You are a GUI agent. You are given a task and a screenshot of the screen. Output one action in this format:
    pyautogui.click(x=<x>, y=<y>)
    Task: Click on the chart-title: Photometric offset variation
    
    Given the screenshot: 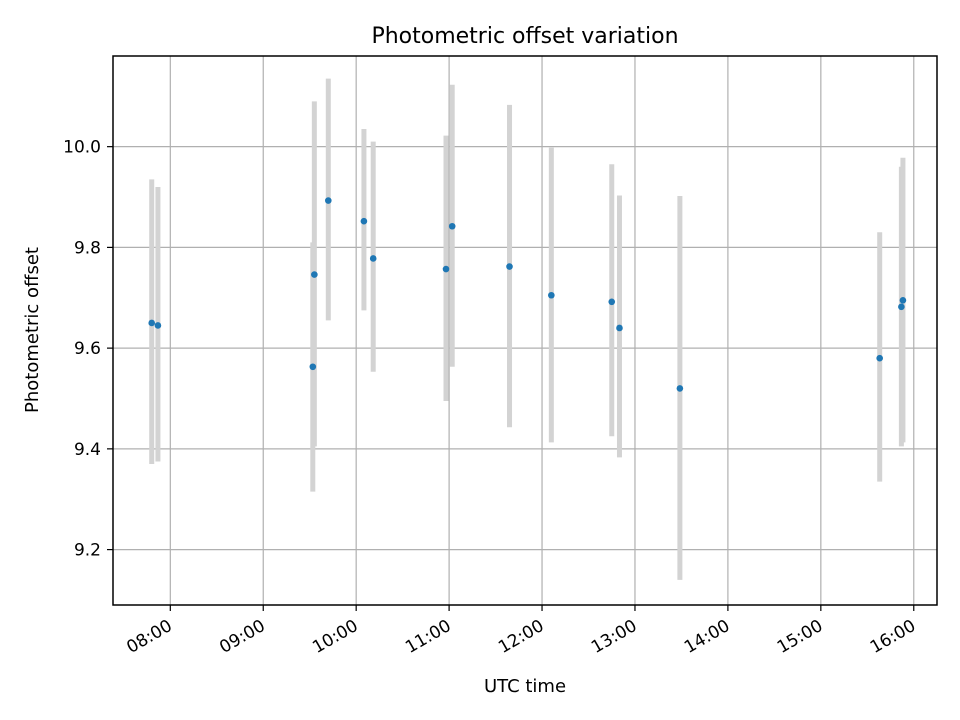 What is the action you would take?
    pyautogui.click(x=524, y=36)
    